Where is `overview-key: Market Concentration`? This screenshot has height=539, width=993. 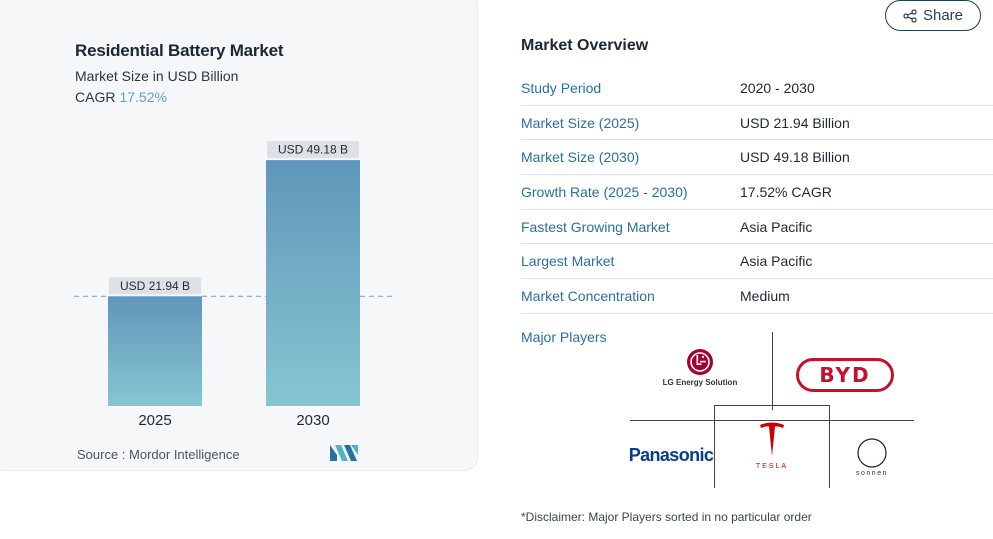 overview-key: Market Concentration is located at coordinates (588, 295).